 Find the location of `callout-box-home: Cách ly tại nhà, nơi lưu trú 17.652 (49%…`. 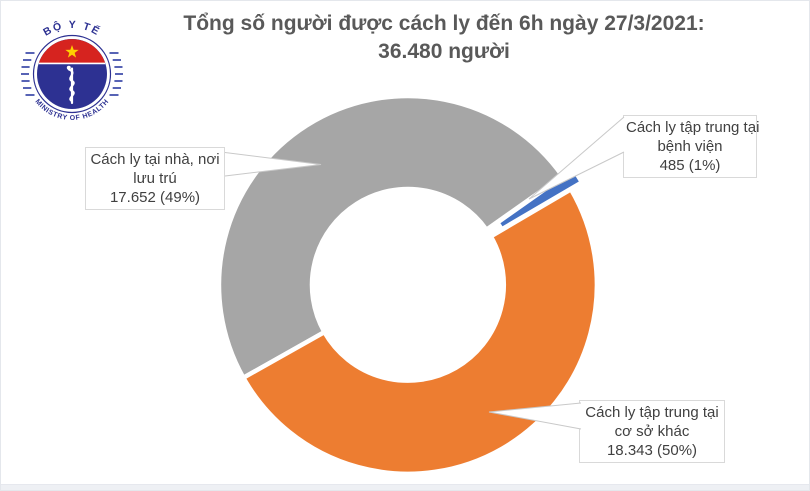

callout-box-home: Cách ly tại nhà, nơi lưu trú 17.652 (49%… is located at coordinates (155, 178).